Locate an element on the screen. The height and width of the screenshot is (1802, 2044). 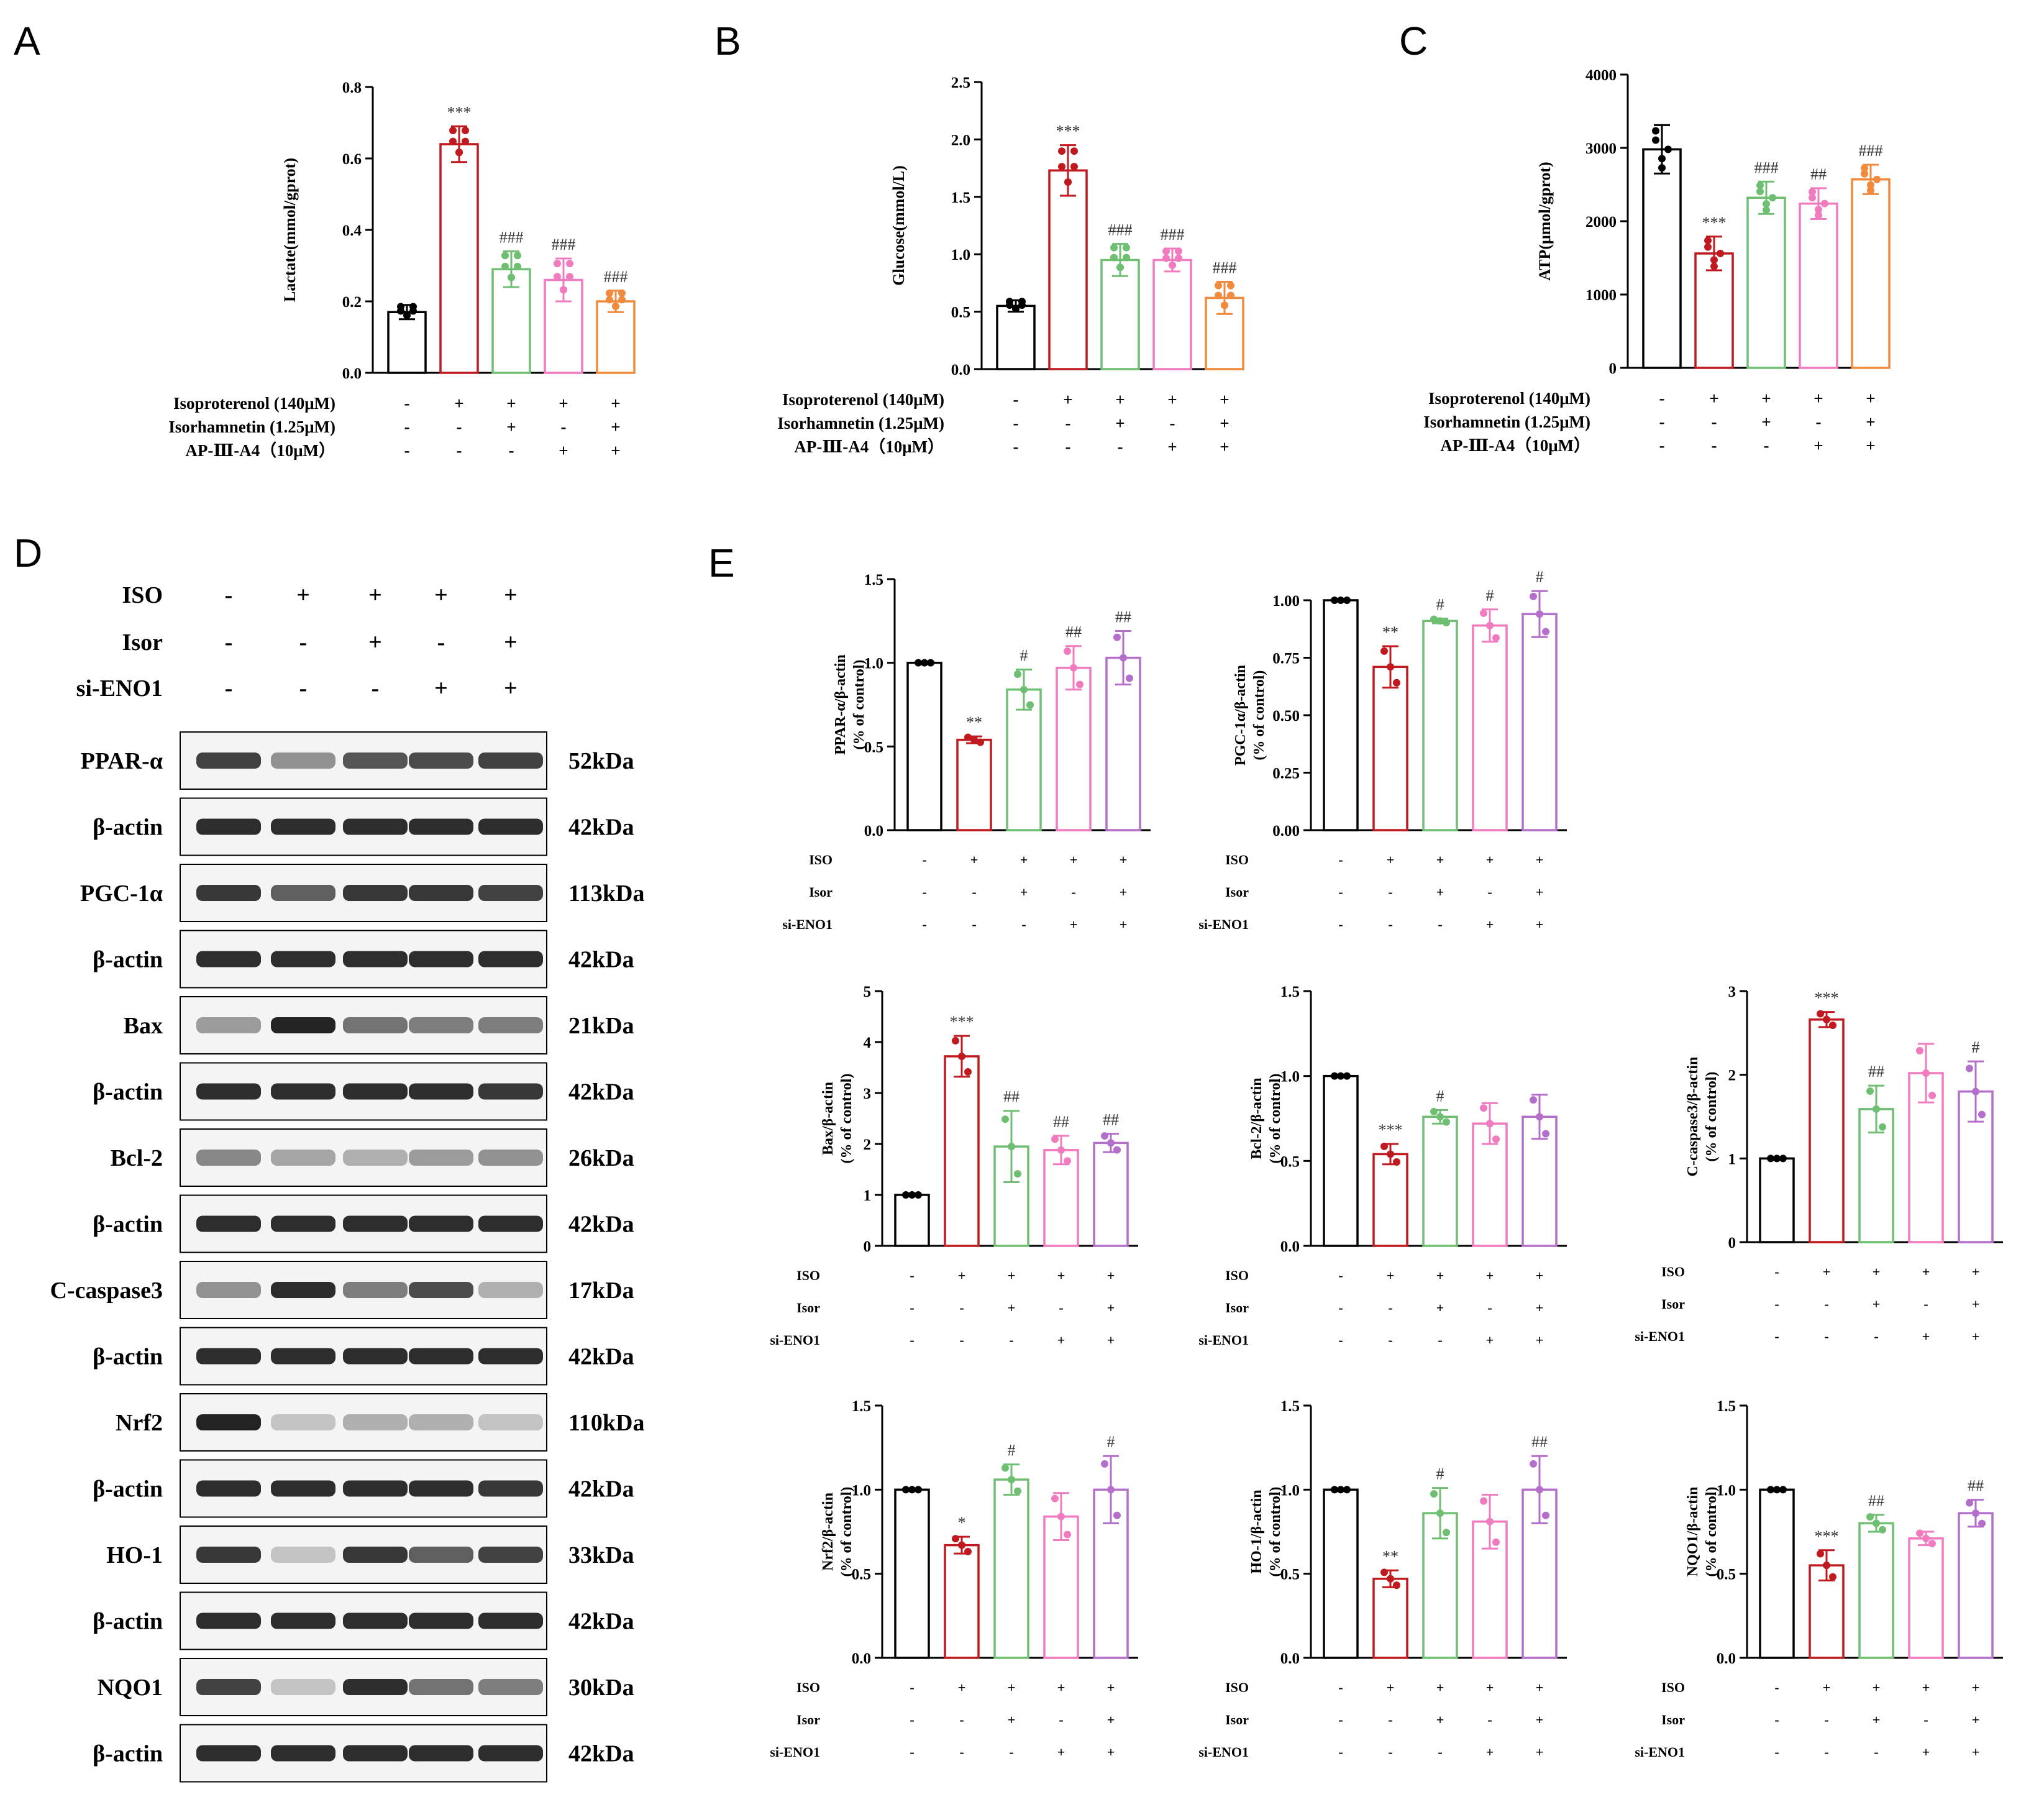
y-tick-label: 0.5 is located at coordinates (1727, 1574).